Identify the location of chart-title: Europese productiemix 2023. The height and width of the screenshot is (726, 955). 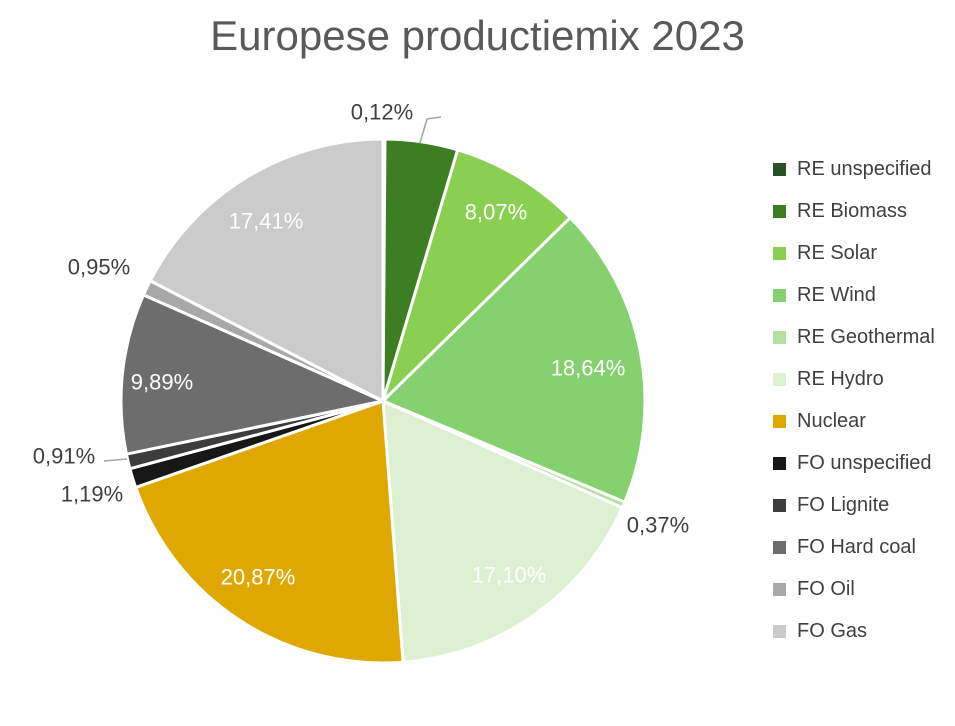
(477, 35).